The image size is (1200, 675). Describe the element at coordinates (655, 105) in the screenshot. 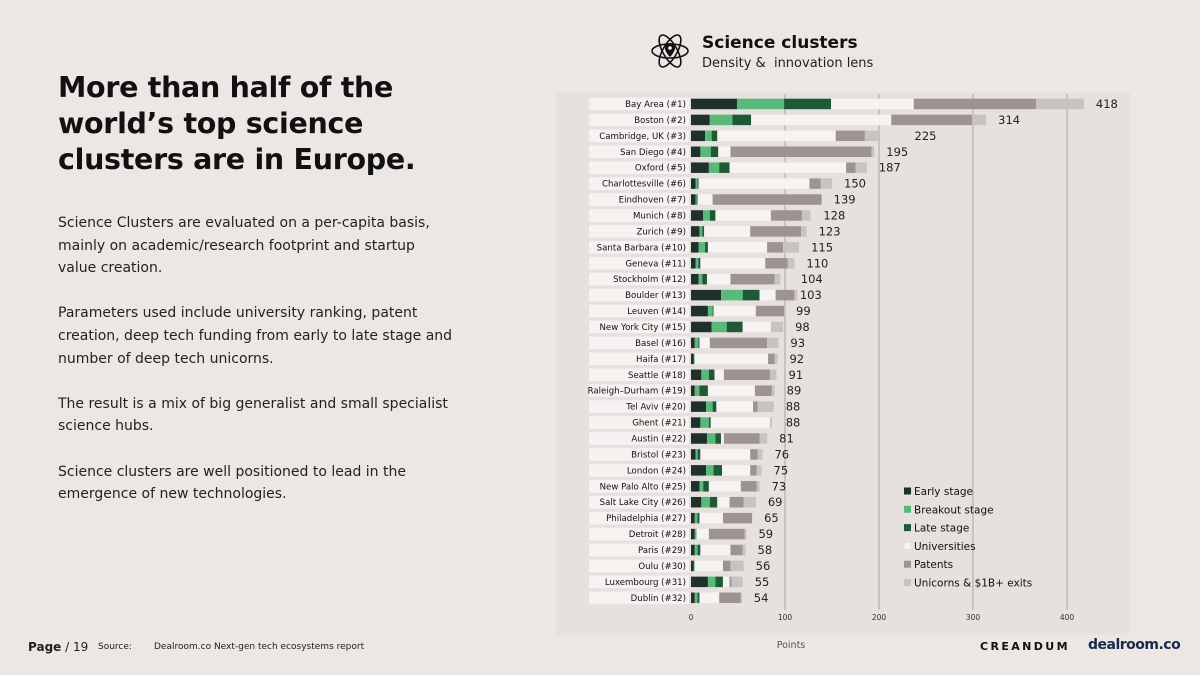

I see `category-label: Bay Area (#1)` at that location.